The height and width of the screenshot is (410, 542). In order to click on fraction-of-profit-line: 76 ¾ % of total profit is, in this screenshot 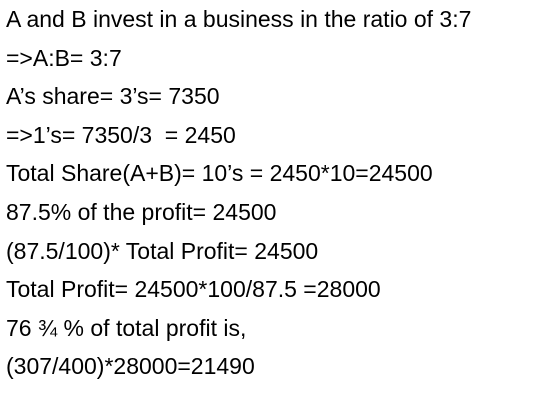, I will do `click(126, 327)`.